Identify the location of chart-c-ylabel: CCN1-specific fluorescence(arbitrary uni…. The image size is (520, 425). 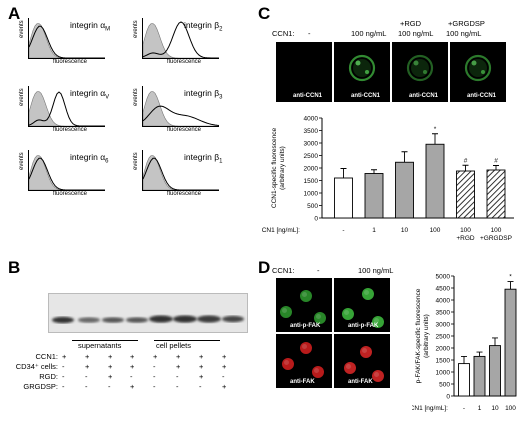
(278, 168).